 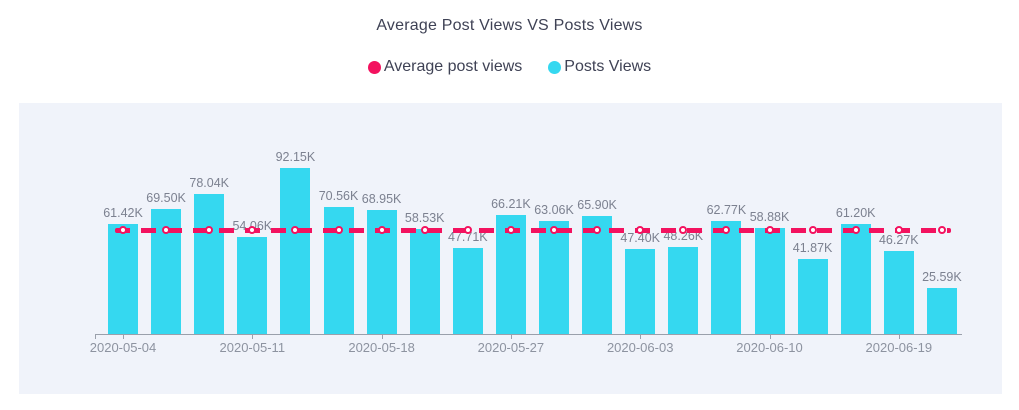 I want to click on x-axis-label: 2020-05-04, so click(x=123, y=347).